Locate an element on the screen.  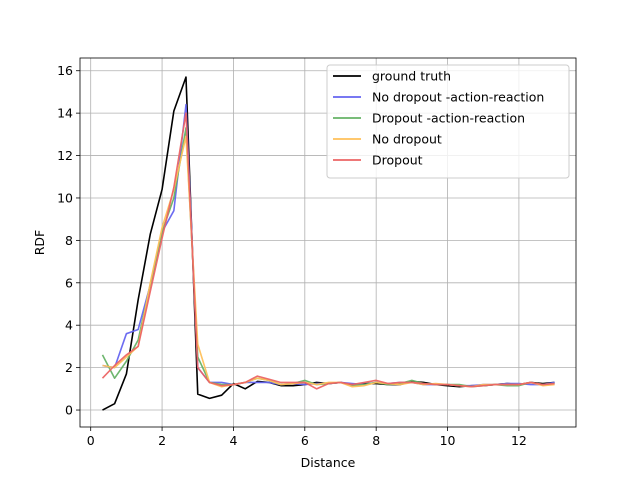
legend-entry-label: Dropout is located at coordinates (397, 160).